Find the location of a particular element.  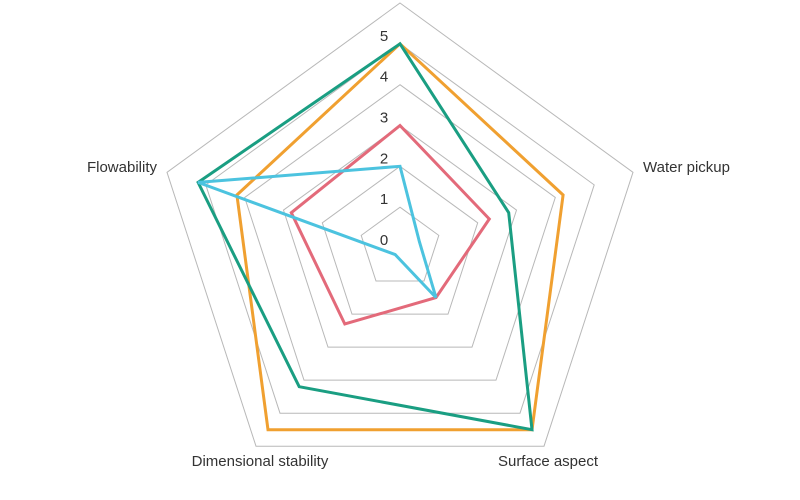

tick-label-5: 5 is located at coordinates (384, 36).